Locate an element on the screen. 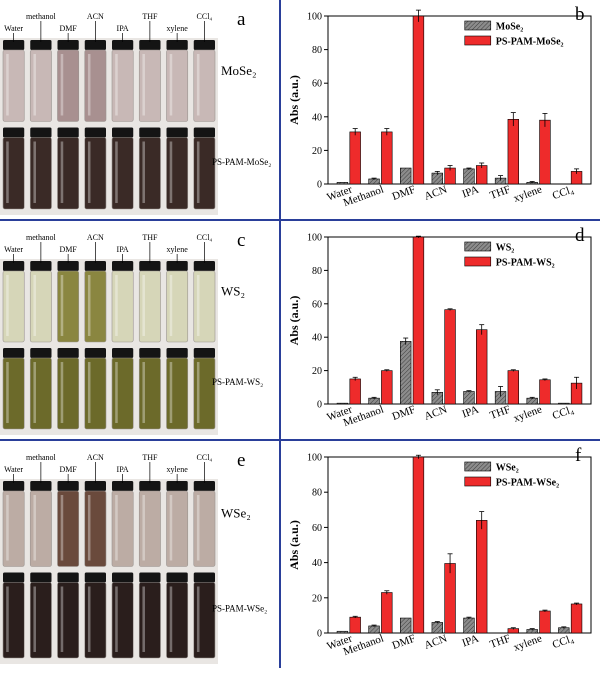  y-tick-label: 80 is located at coordinates (317, 493).